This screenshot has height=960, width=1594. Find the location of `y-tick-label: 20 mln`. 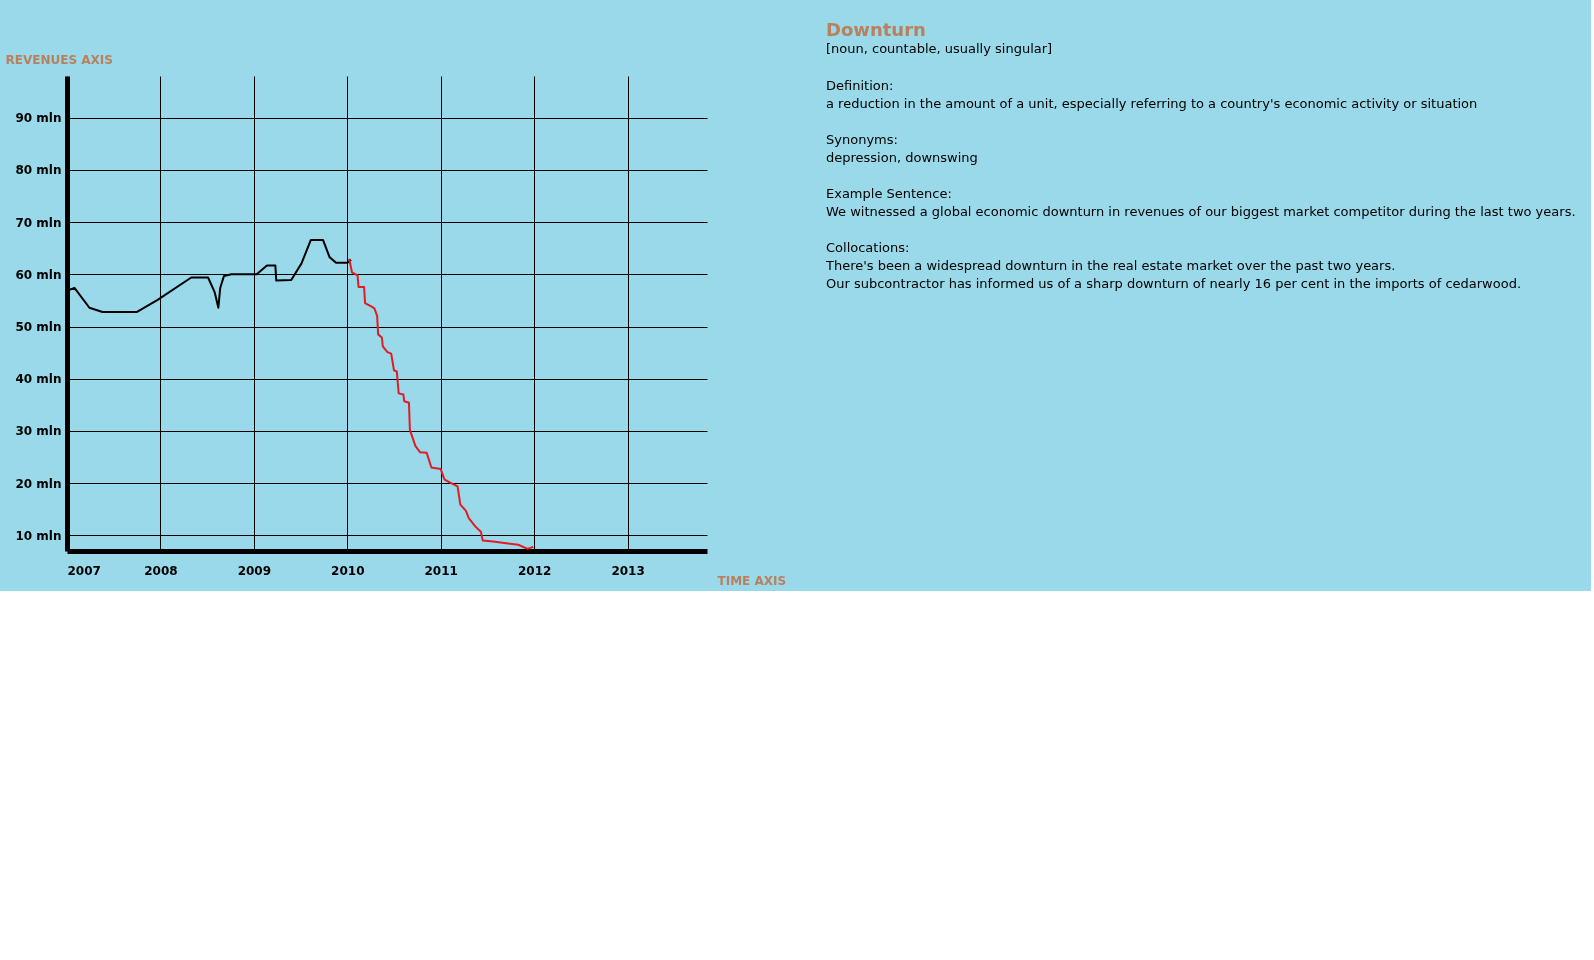

y-tick-label: 20 mln is located at coordinates (38, 483).